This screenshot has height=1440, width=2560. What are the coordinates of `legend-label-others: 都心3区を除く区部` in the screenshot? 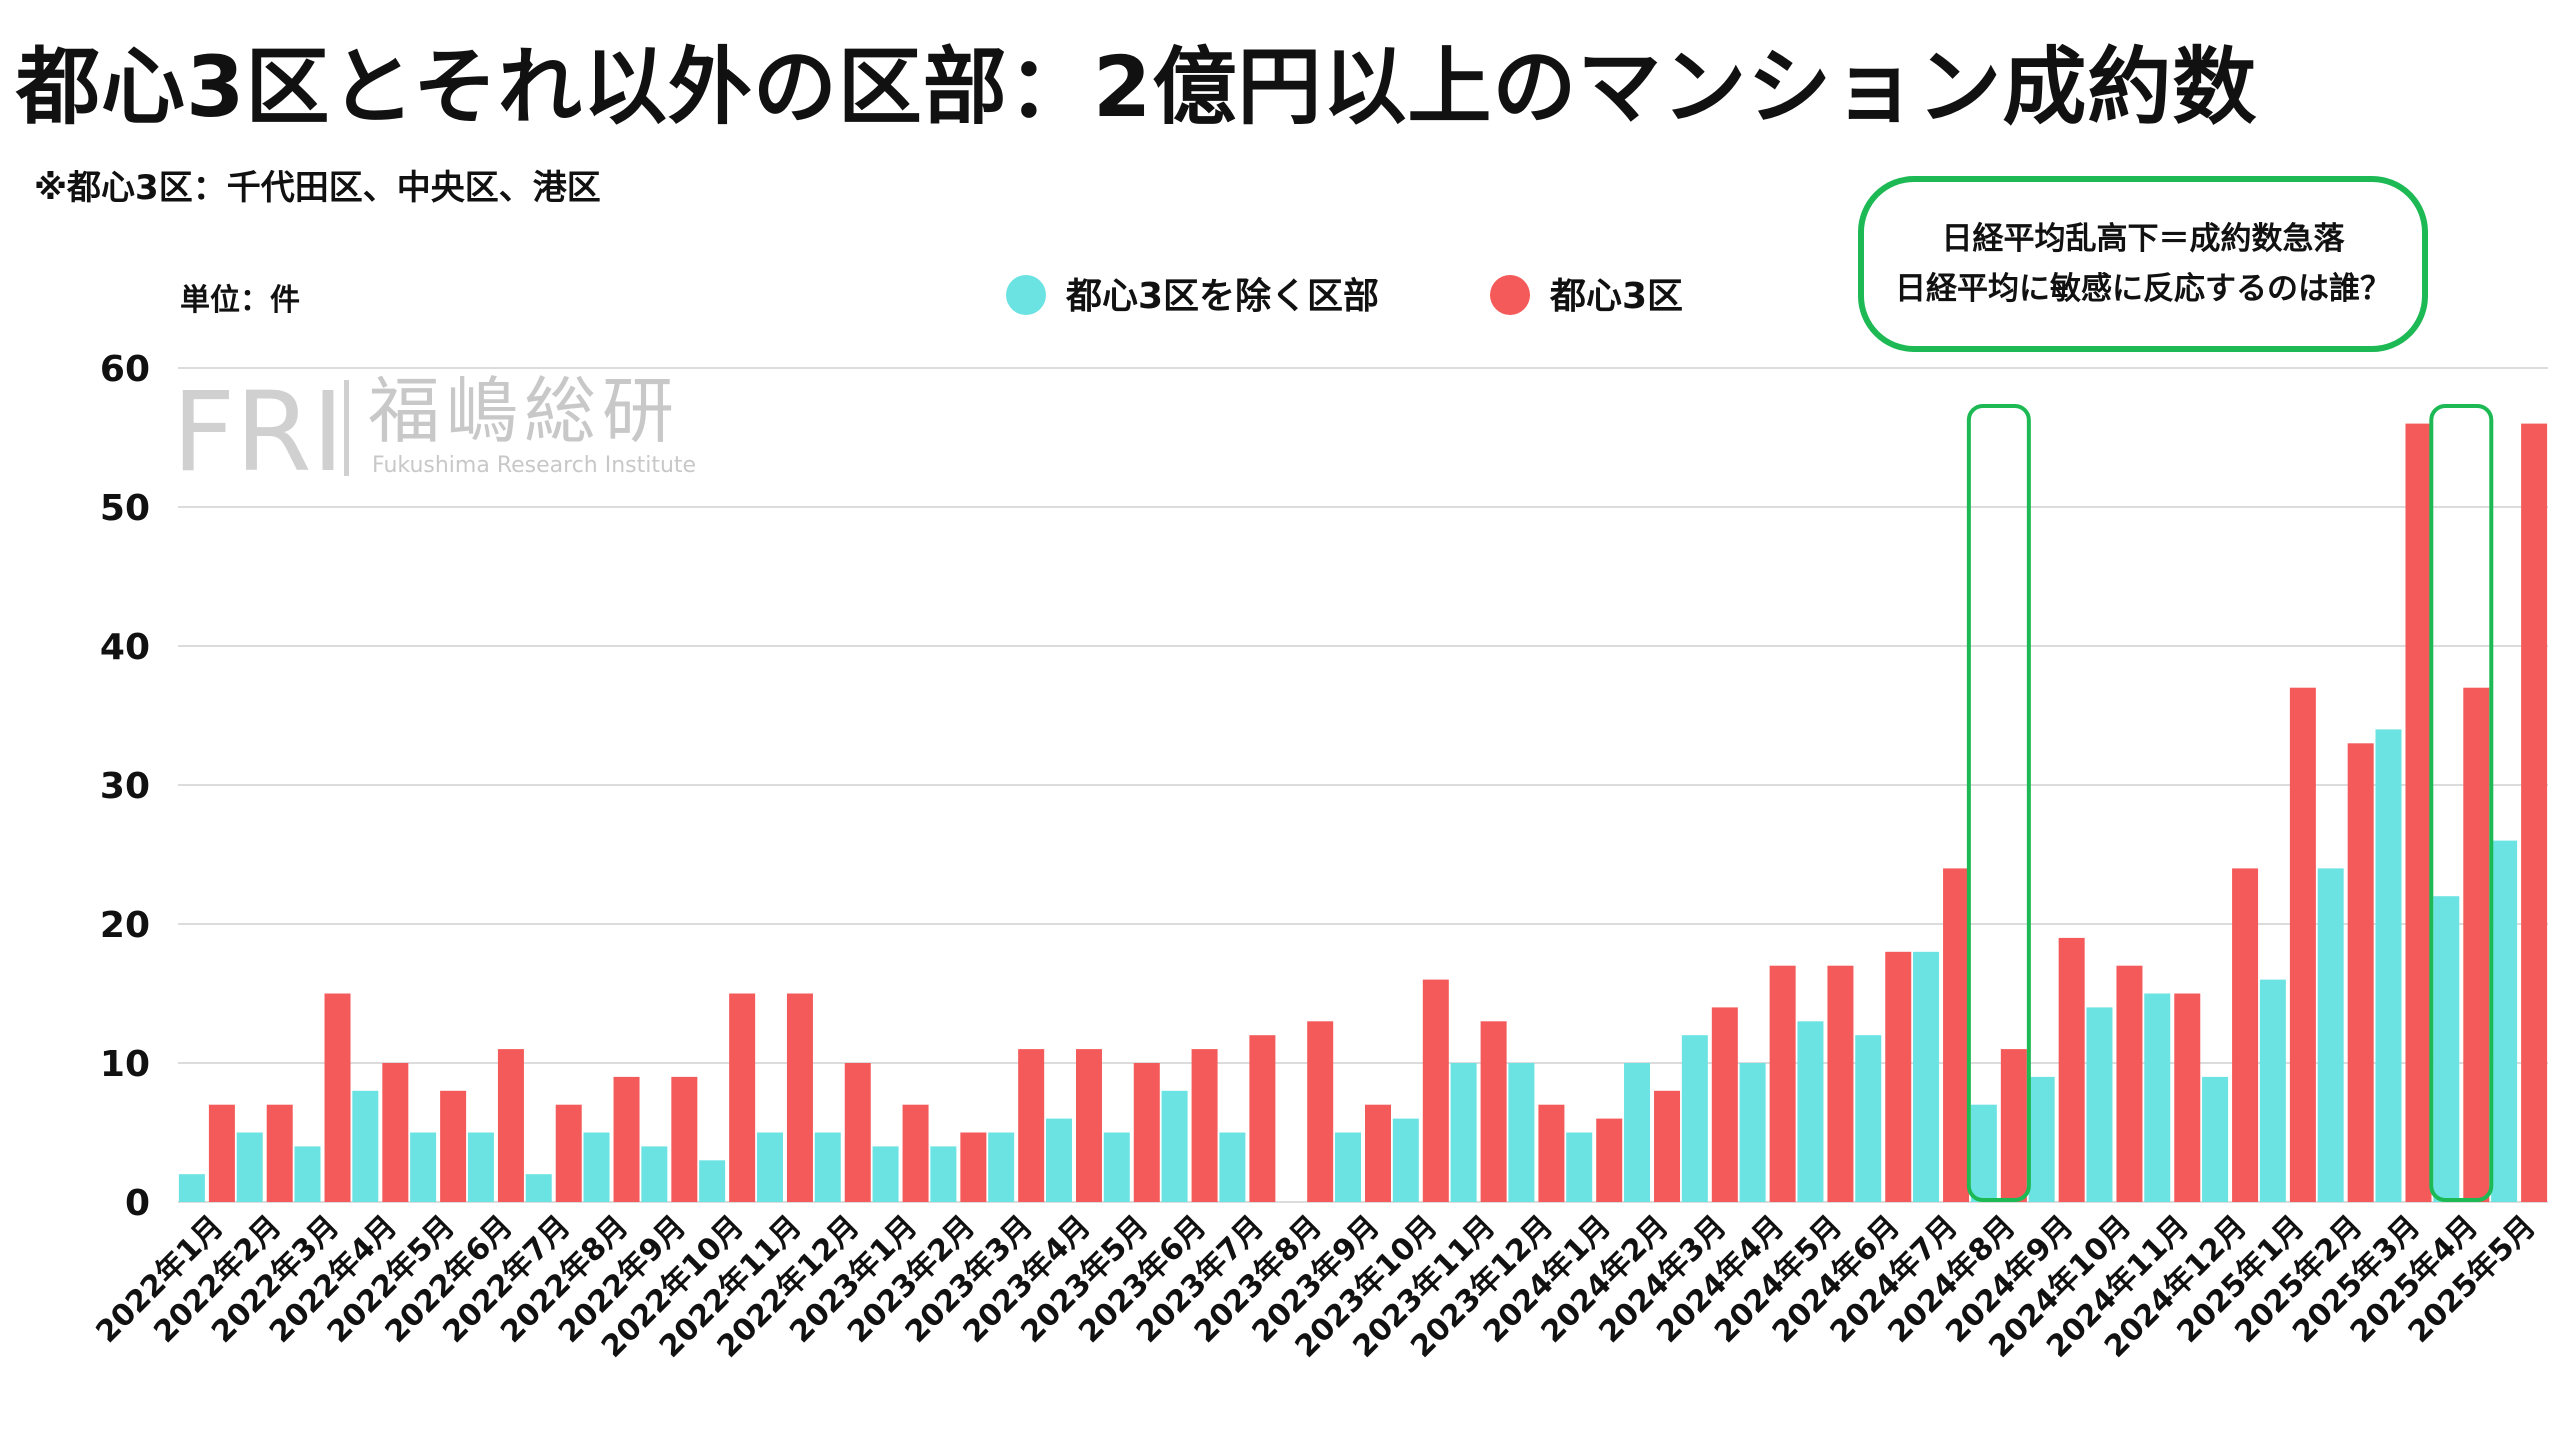 It's located at (1222, 296).